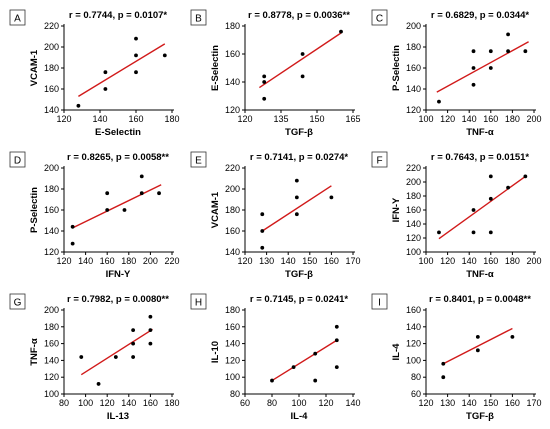 The height and width of the screenshot is (429, 550). I want to click on panel-label: B, so click(198, 19).